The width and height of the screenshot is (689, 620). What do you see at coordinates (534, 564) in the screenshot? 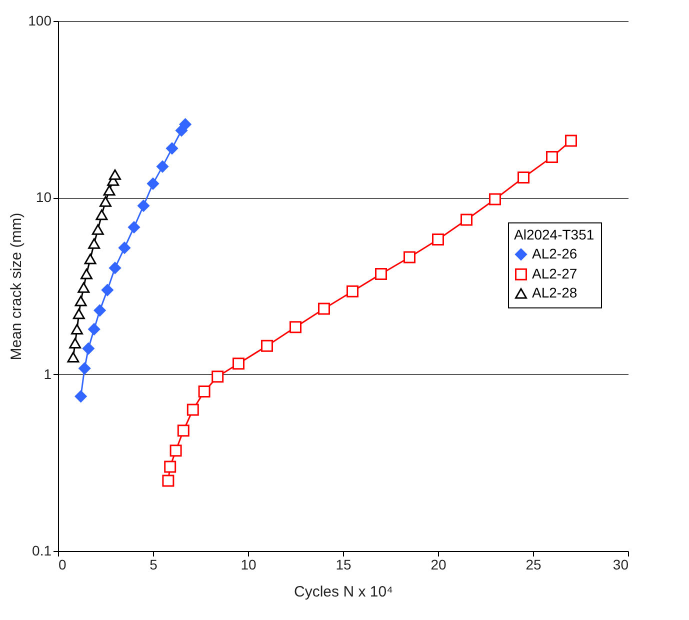
I see `x-tick-label: 25` at bounding box center [534, 564].